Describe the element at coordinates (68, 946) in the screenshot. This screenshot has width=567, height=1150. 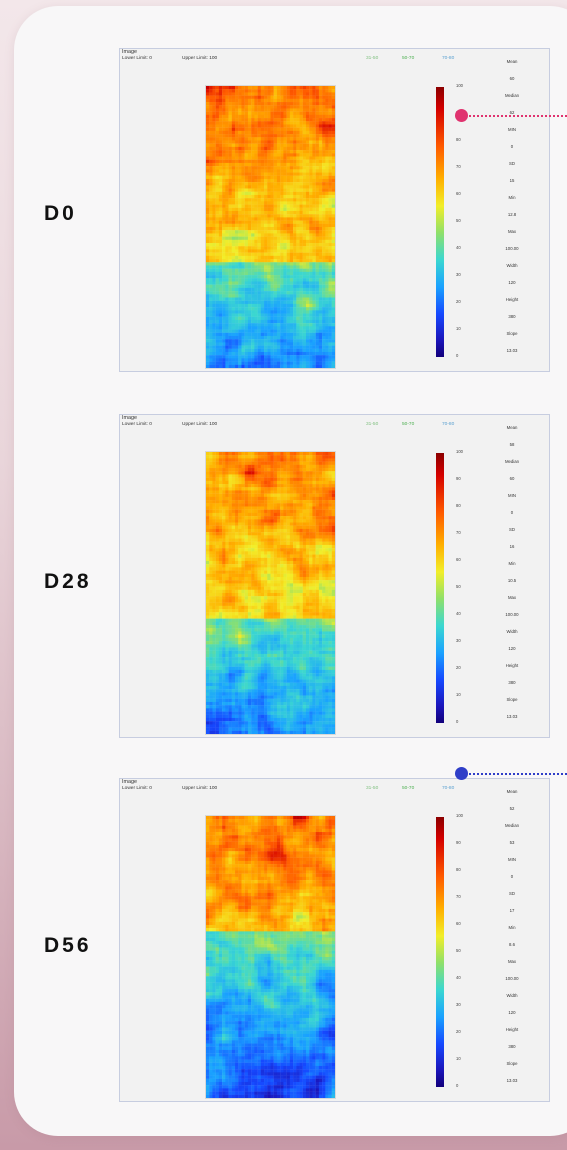
I see `day-label-d56: D56` at that location.